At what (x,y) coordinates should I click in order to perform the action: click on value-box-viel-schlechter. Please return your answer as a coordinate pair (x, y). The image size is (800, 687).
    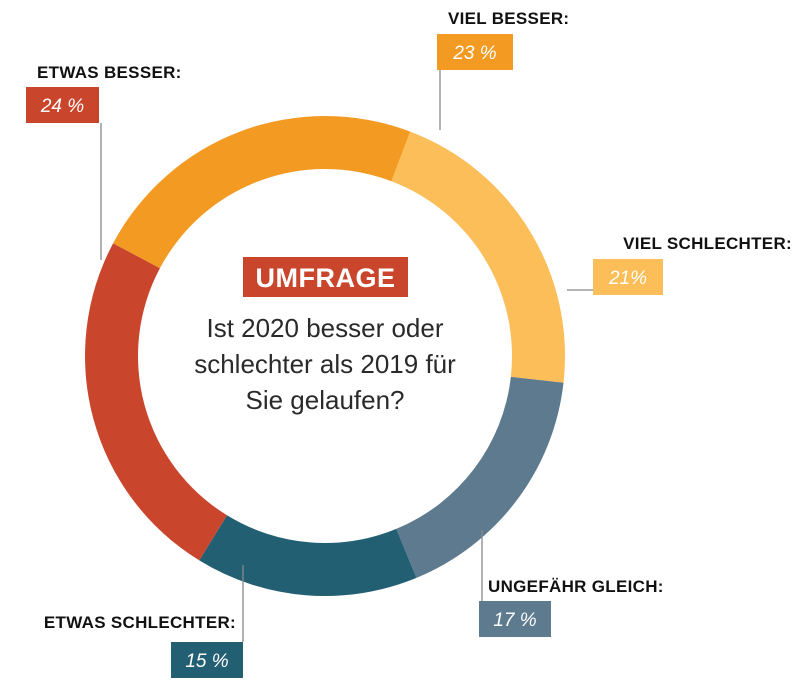
    Looking at the image, I should click on (628, 277).